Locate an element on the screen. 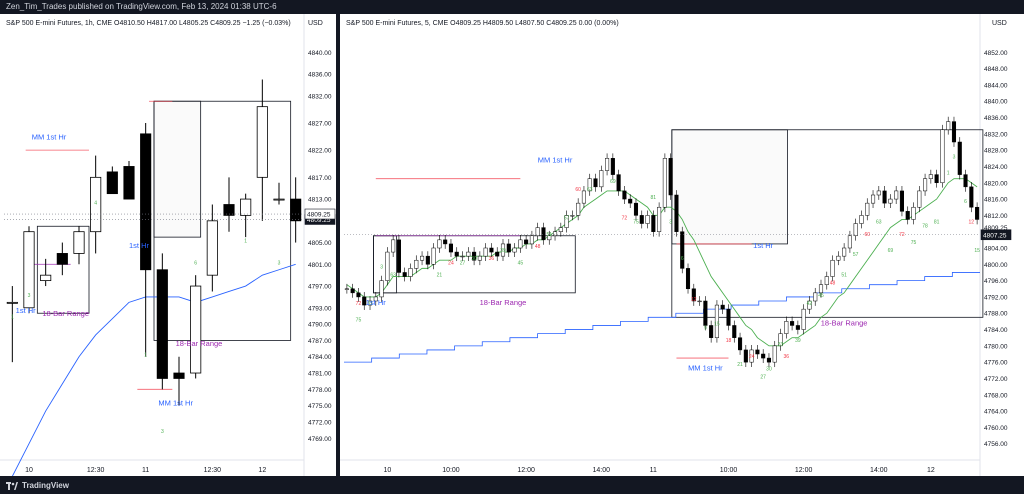 This screenshot has height=494, width=1024. chart-5m-bar-count: 63 is located at coordinates (590, 190).